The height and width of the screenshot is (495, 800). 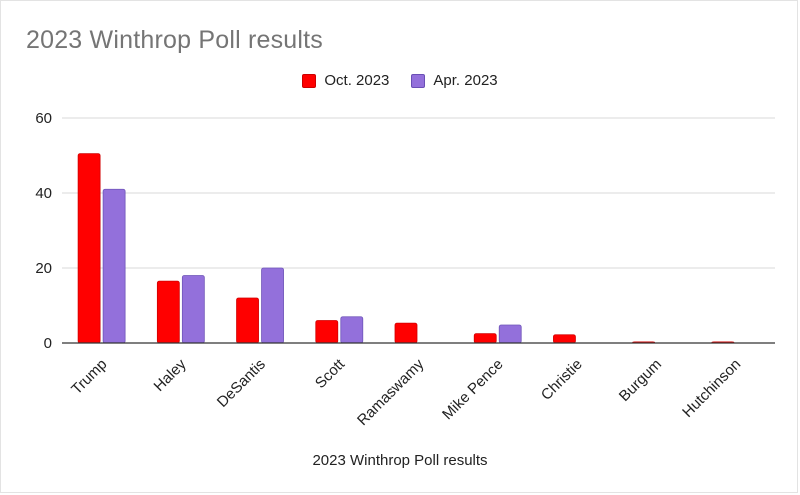 What do you see at coordinates (89, 377) in the screenshot?
I see `x-tick-label: Trump` at bounding box center [89, 377].